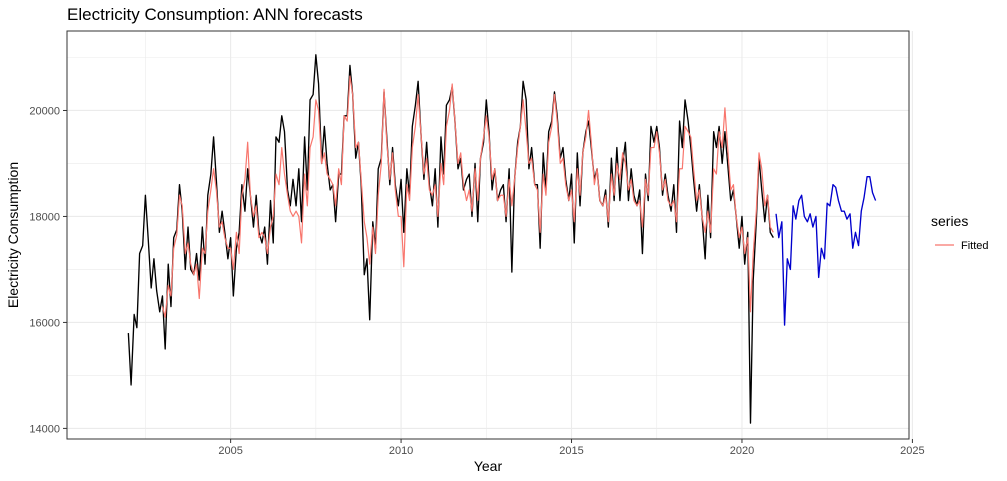 Image resolution: width=1007 pixels, height=481 pixels. What do you see at coordinates (401, 451) in the screenshot?
I see `x-tick-label: 2010` at bounding box center [401, 451].